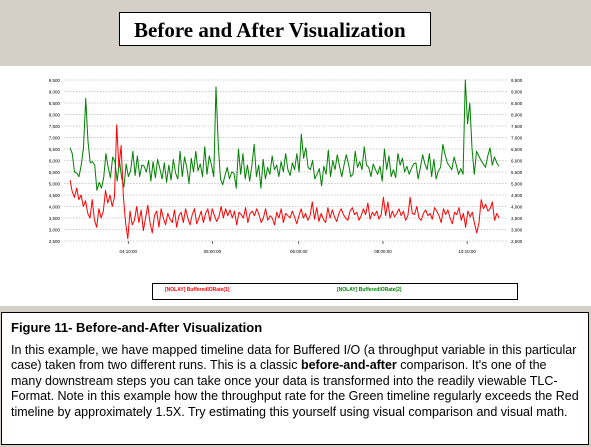 The height and width of the screenshot is (447, 591). I want to click on y-tick-label-right: 4,500, so click(517, 195).